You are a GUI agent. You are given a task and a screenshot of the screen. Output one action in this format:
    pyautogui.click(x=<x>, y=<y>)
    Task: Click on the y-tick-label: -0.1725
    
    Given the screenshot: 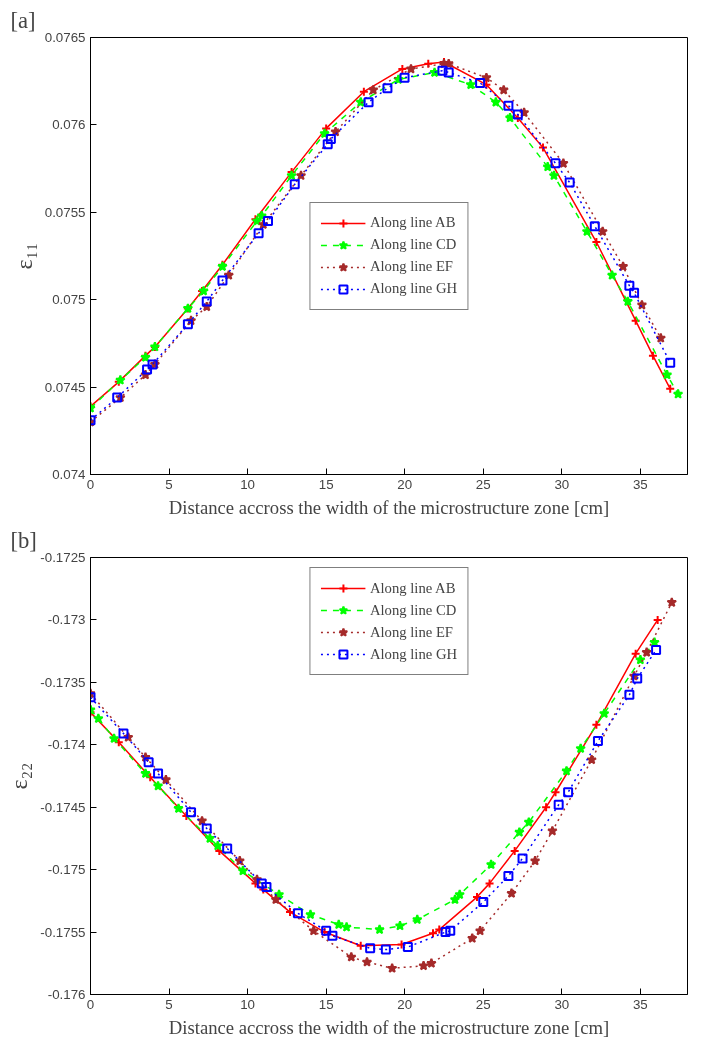 What is the action you would take?
    pyautogui.click(x=63, y=557)
    